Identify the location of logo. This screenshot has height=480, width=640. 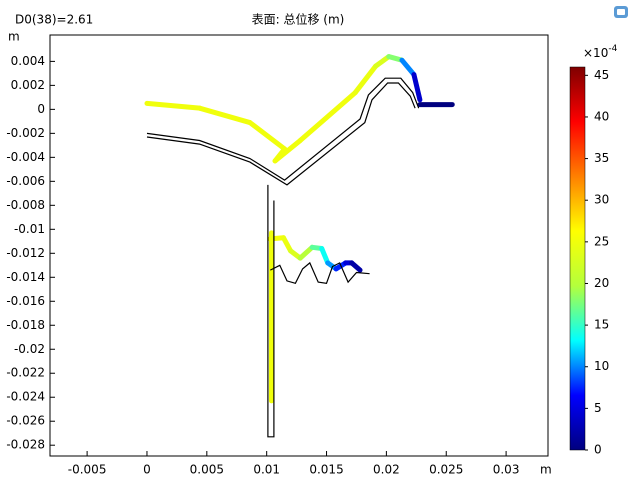
(621, 12).